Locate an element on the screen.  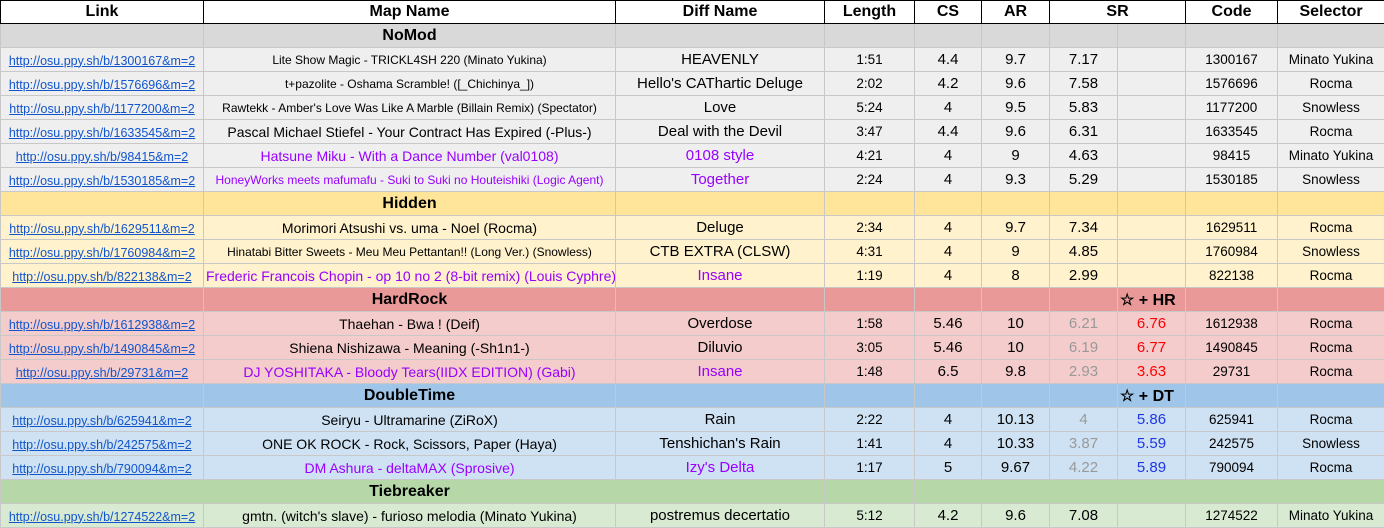
ar: 9.3 is located at coordinates (1016, 180).